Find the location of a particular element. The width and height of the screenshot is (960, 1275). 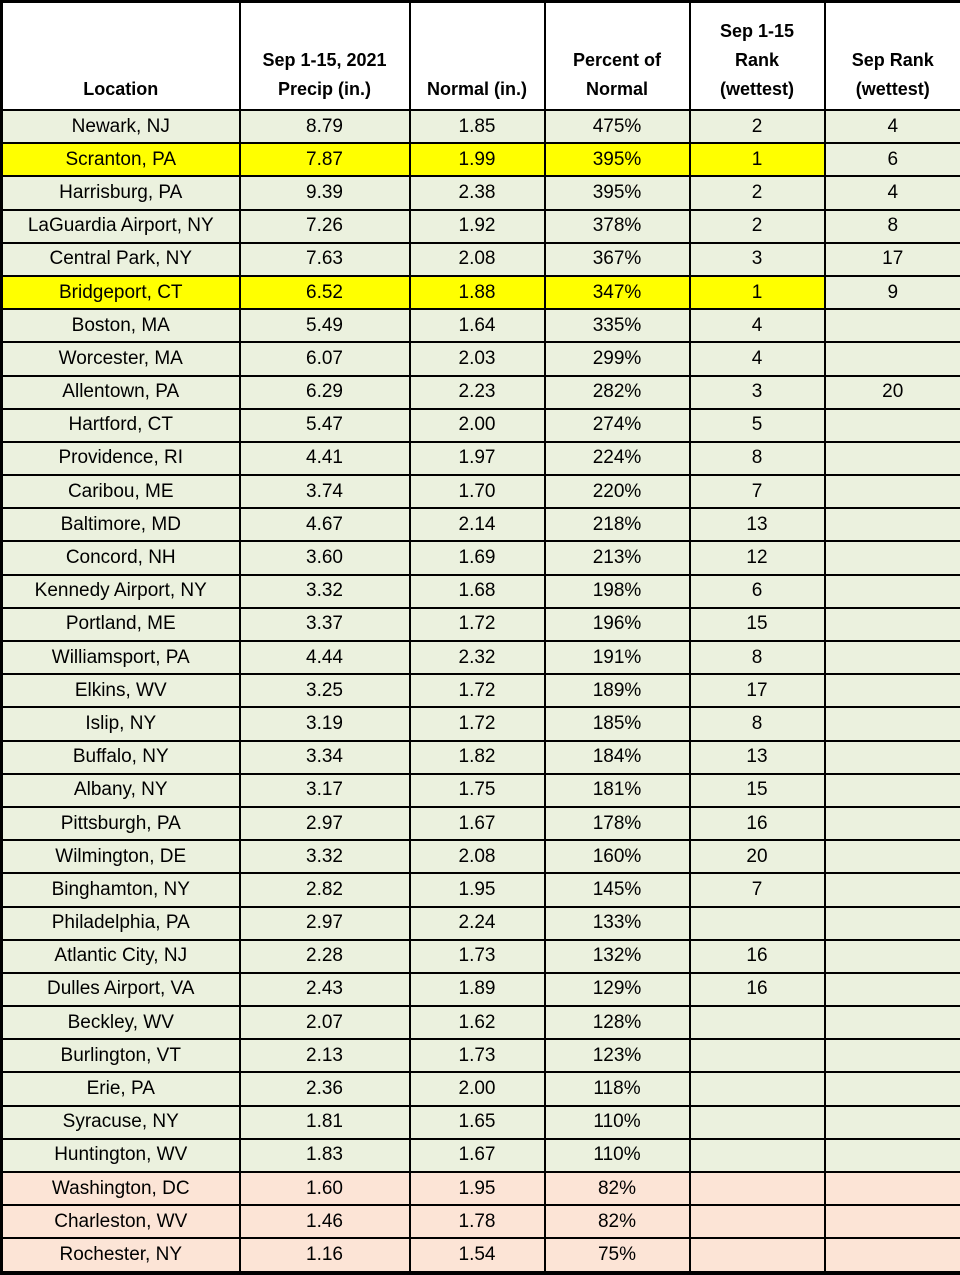

location-cell: Wilmington, DE is located at coordinates (120, 857).